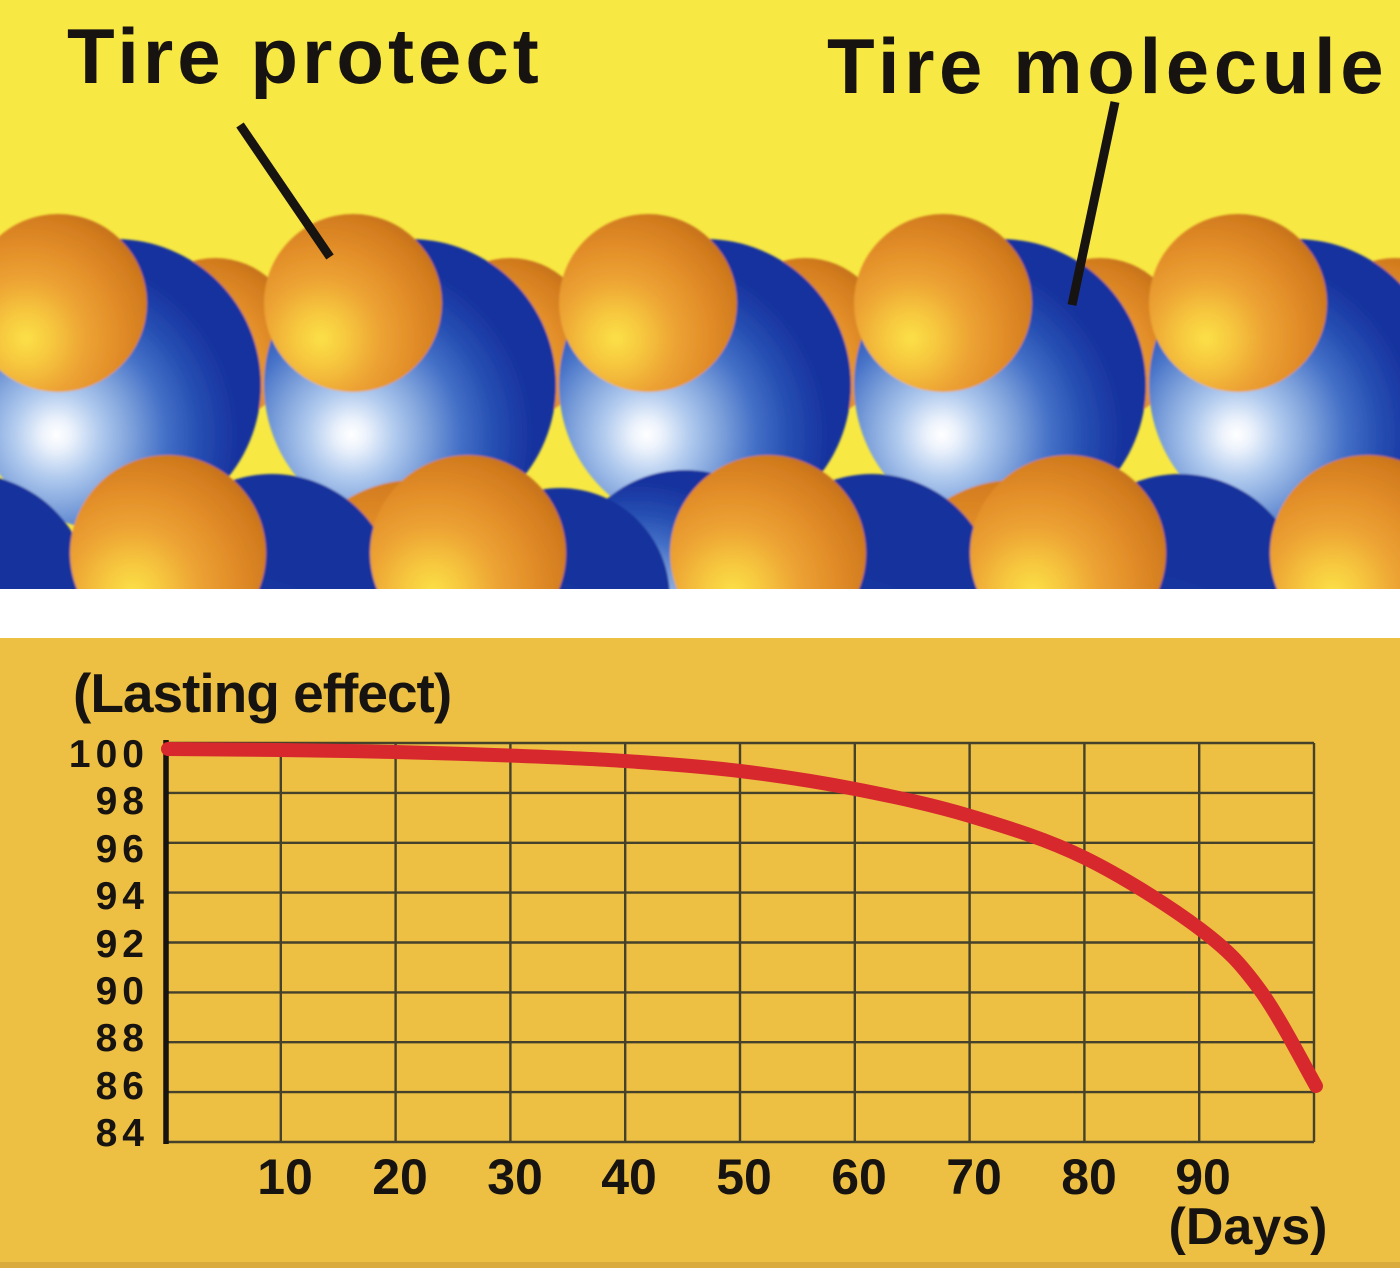 The height and width of the screenshot is (1273, 1400). Describe the element at coordinates (122, 944) in the screenshot. I see `svg-text: 92` at that location.